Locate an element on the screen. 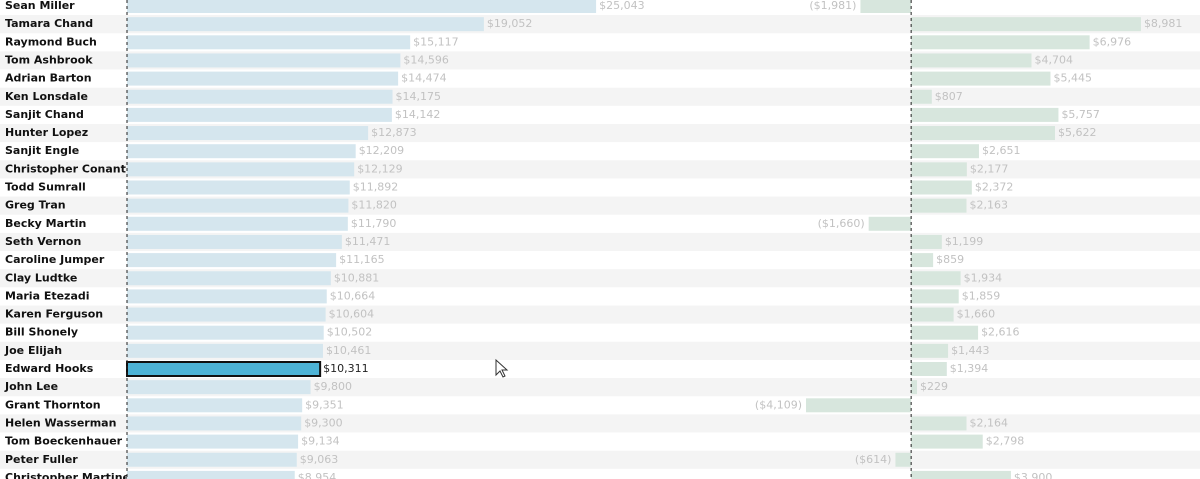 This screenshot has height=479, width=1200. value-label: $1,934 is located at coordinates (983, 277).